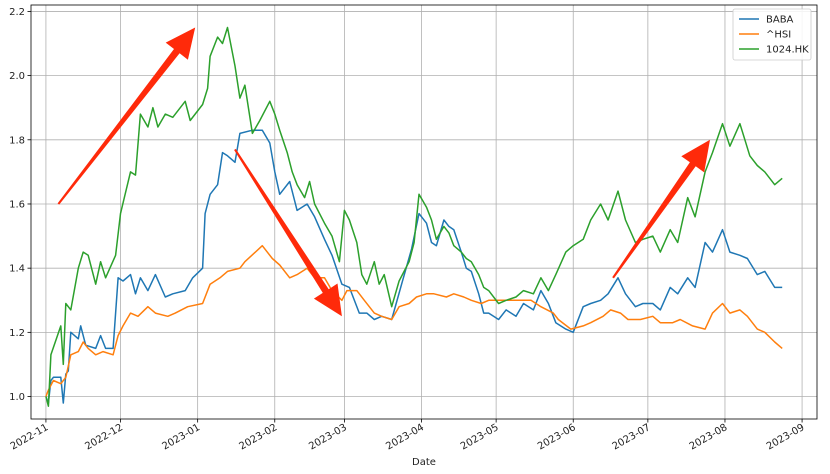 This screenshot has width=830, height=474. I want to click on y-tick-label: 1.2, so click(17, 333).